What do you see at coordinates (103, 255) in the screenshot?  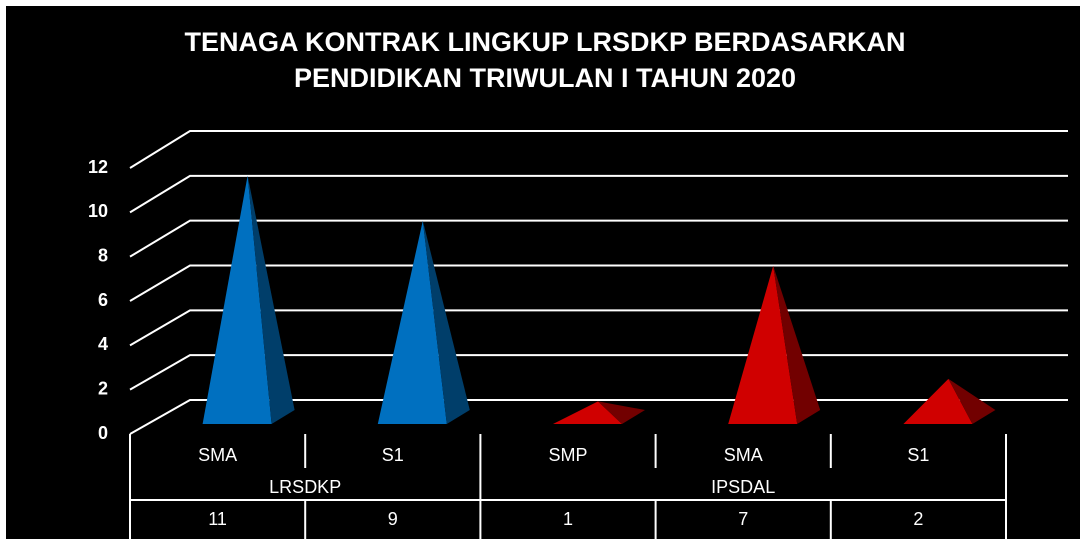 I see `y-tick-label: 8` at bounding box center [103, 255].